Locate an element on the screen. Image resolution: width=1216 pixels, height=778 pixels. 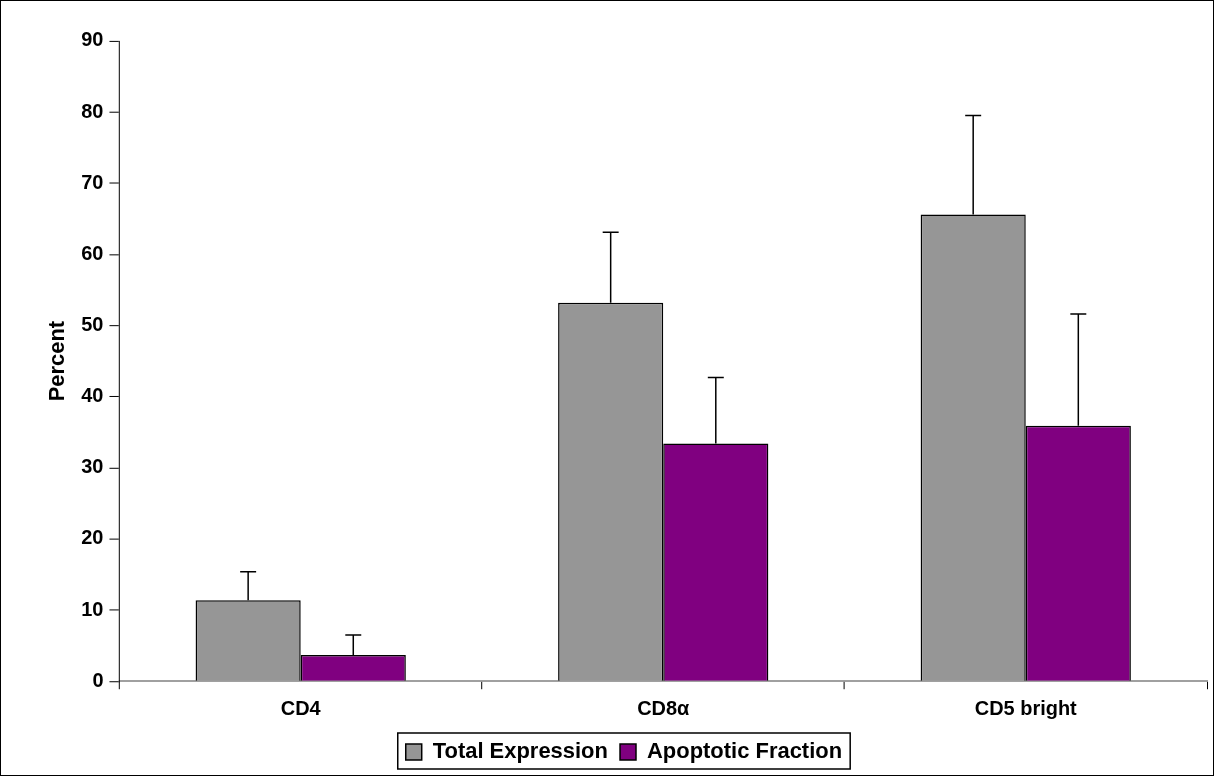
y-tick-label: 0 is located at coordinates (98, 679).